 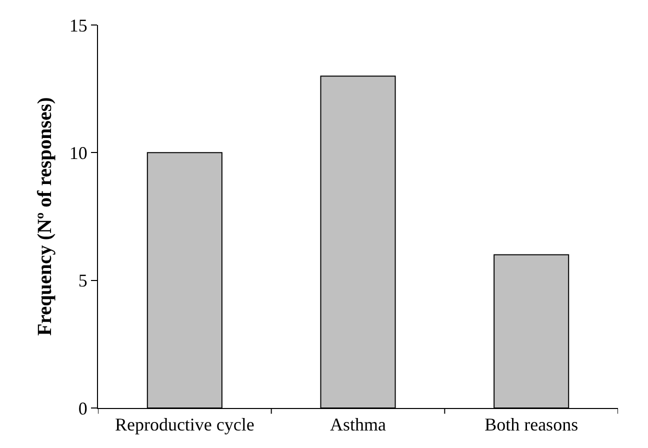 I want to click on y-tick-label: 15, so click(x=78, y=25).